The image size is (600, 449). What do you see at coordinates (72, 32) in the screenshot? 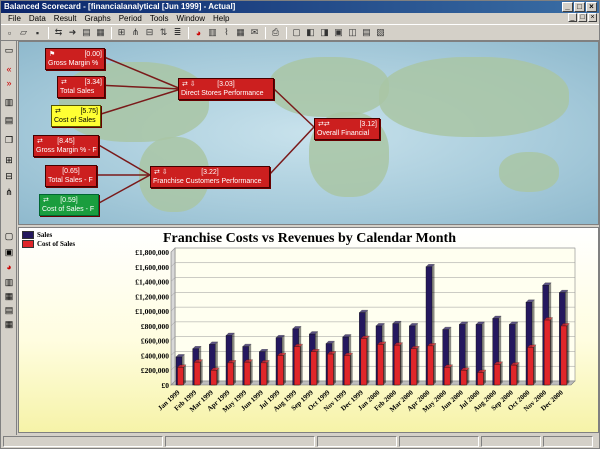
I see `navigate-icon: ➜` at bounding box center [72, 32].